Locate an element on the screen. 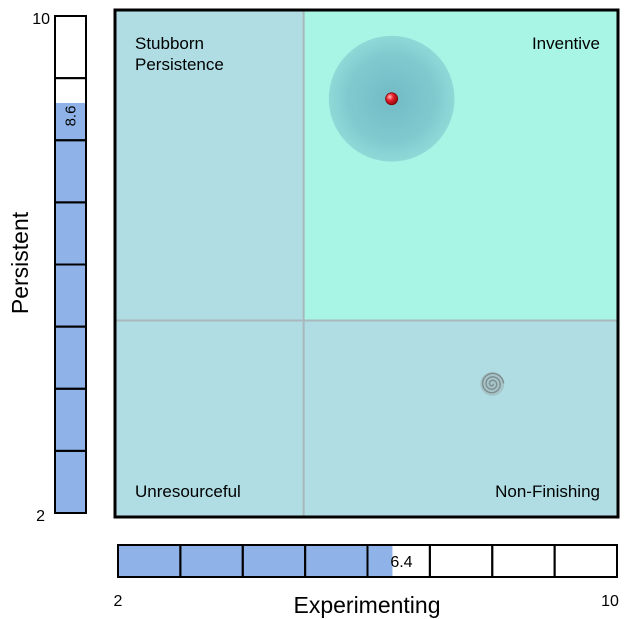 This screenshot has width=626, height=619. experimenting-value-label: 6.4 is located at coordinates (401, 562).